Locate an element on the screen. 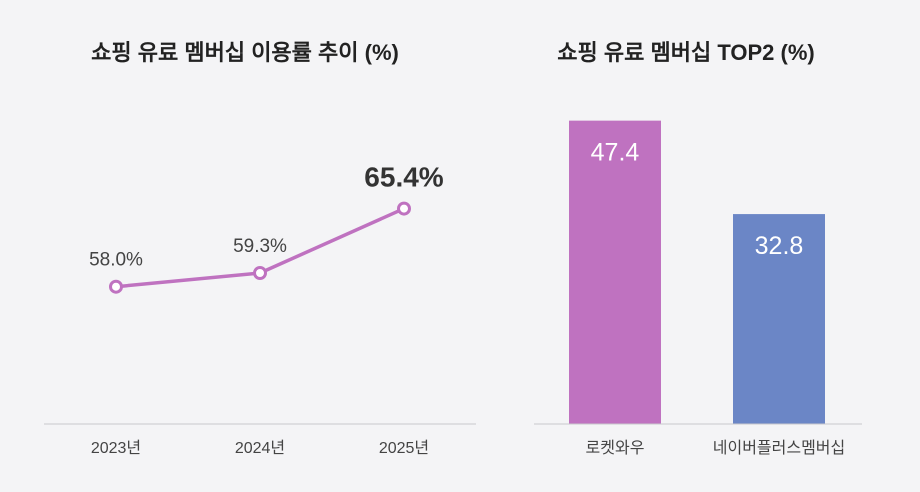 The width and height of the screenshot is (920, 492). line-x-tick-label: 2024년 is located at coordinates (260, 448).